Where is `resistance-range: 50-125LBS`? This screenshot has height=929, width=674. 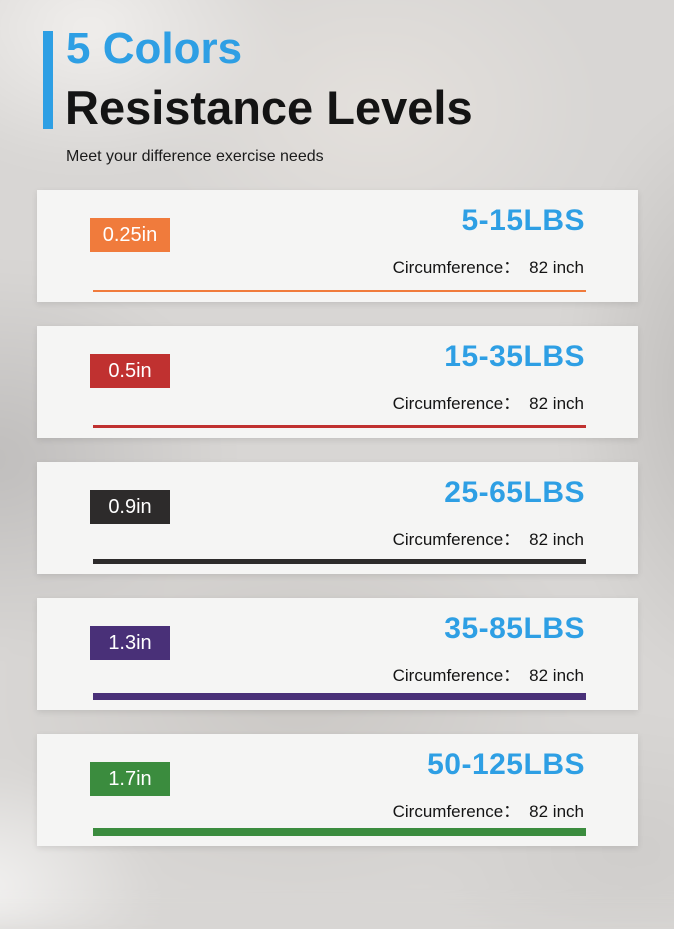
resistance-range: 50-125LBS is located at coordinates (506, 764).